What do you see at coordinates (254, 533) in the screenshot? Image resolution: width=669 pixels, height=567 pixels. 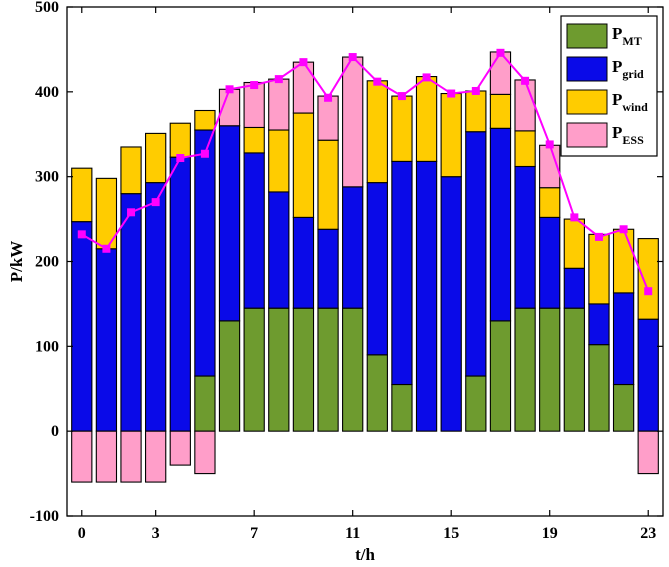 I see `x-tick-label: 7` at bounding box center [254, 533].